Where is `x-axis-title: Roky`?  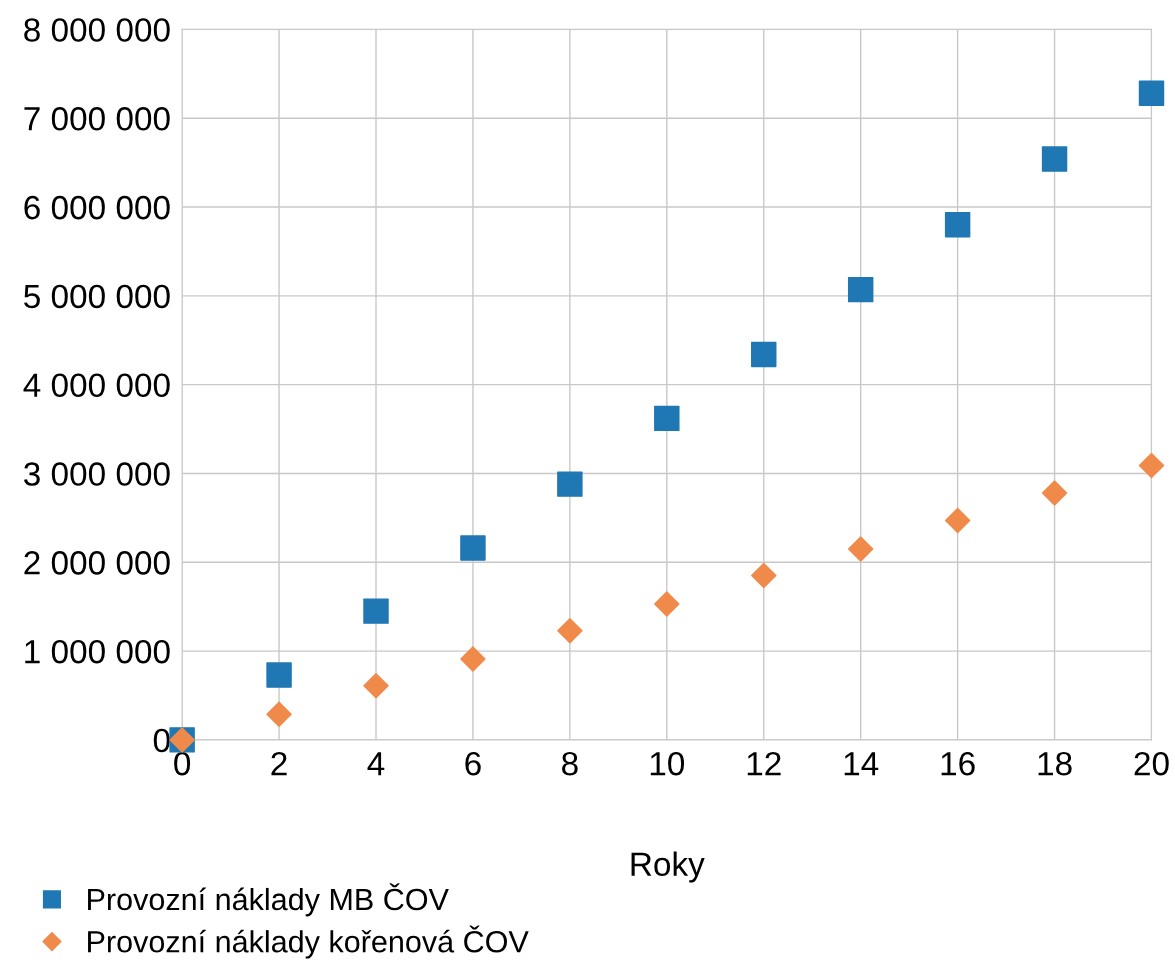 x-axis-title: Roky is located at coordinates (668, 867).